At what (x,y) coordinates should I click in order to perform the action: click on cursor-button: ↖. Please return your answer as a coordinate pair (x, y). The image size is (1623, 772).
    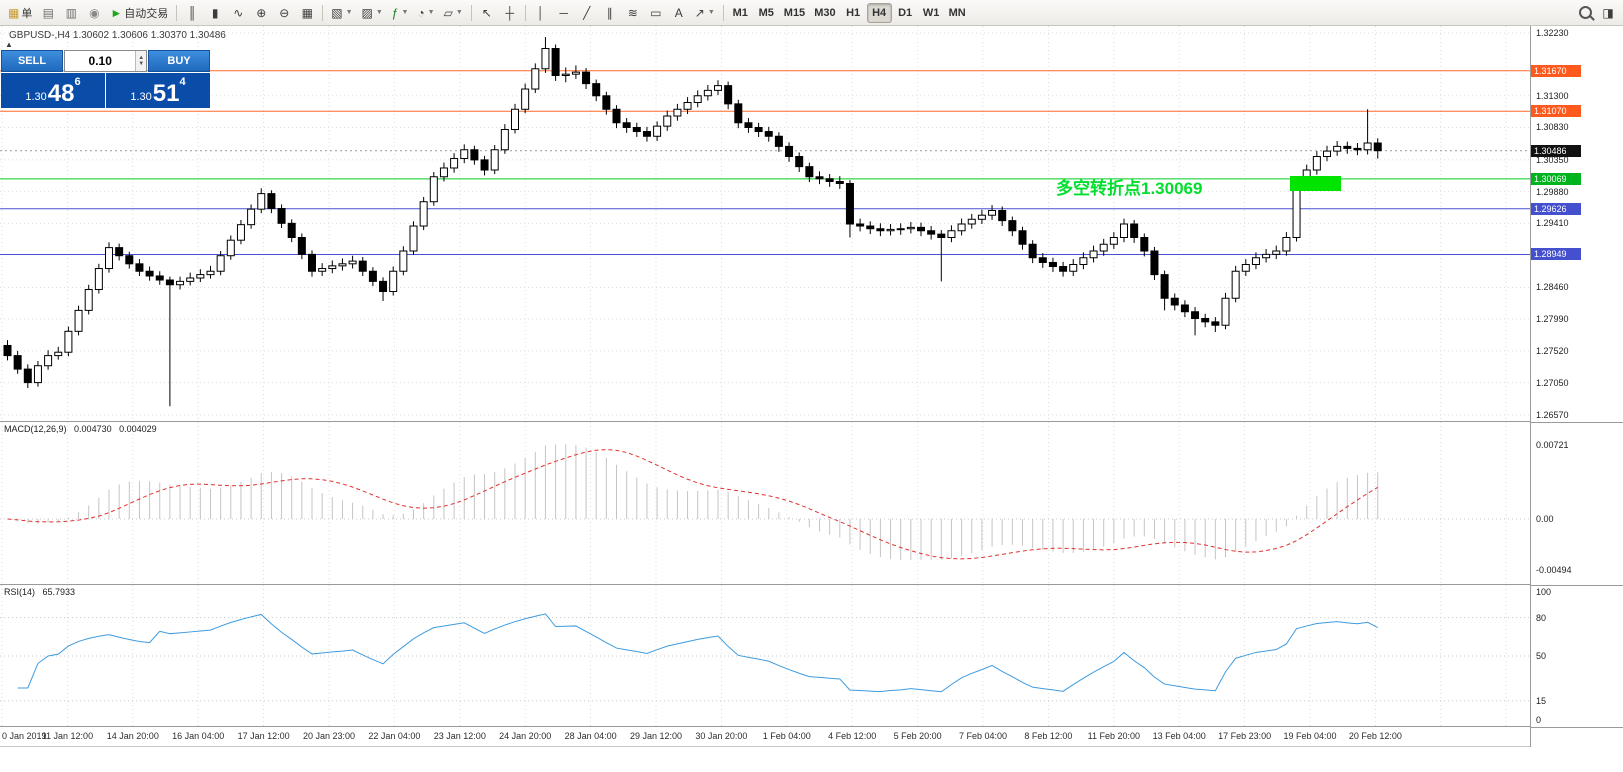
    Looking at the image, I should click on (487, 13).